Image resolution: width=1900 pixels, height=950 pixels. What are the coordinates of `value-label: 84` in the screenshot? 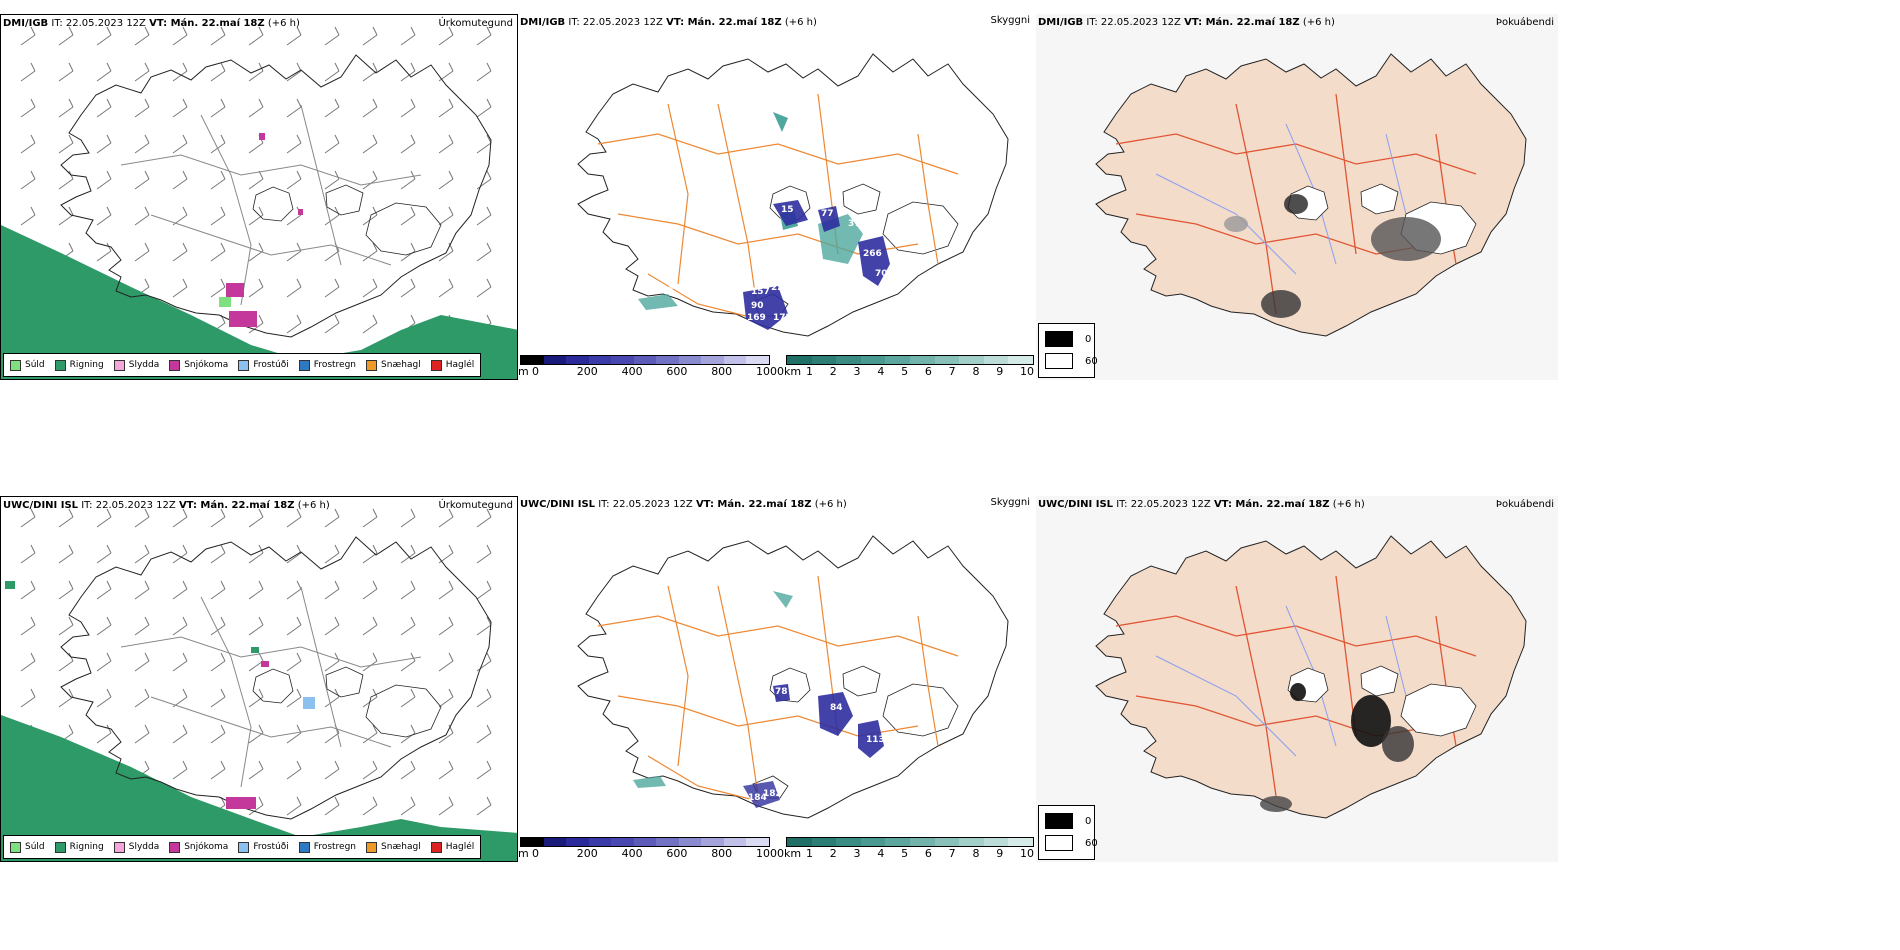 It's located at (836, 708).